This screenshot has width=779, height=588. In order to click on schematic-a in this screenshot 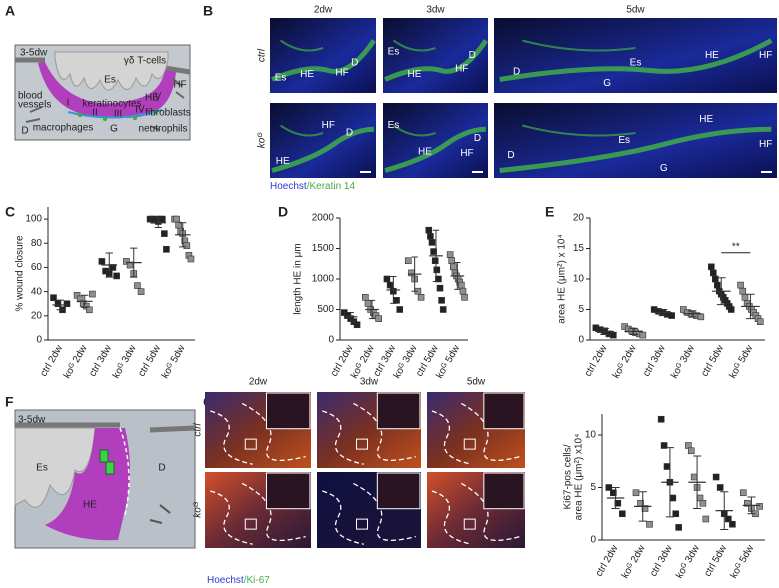, I will do `click(102, 92)`.